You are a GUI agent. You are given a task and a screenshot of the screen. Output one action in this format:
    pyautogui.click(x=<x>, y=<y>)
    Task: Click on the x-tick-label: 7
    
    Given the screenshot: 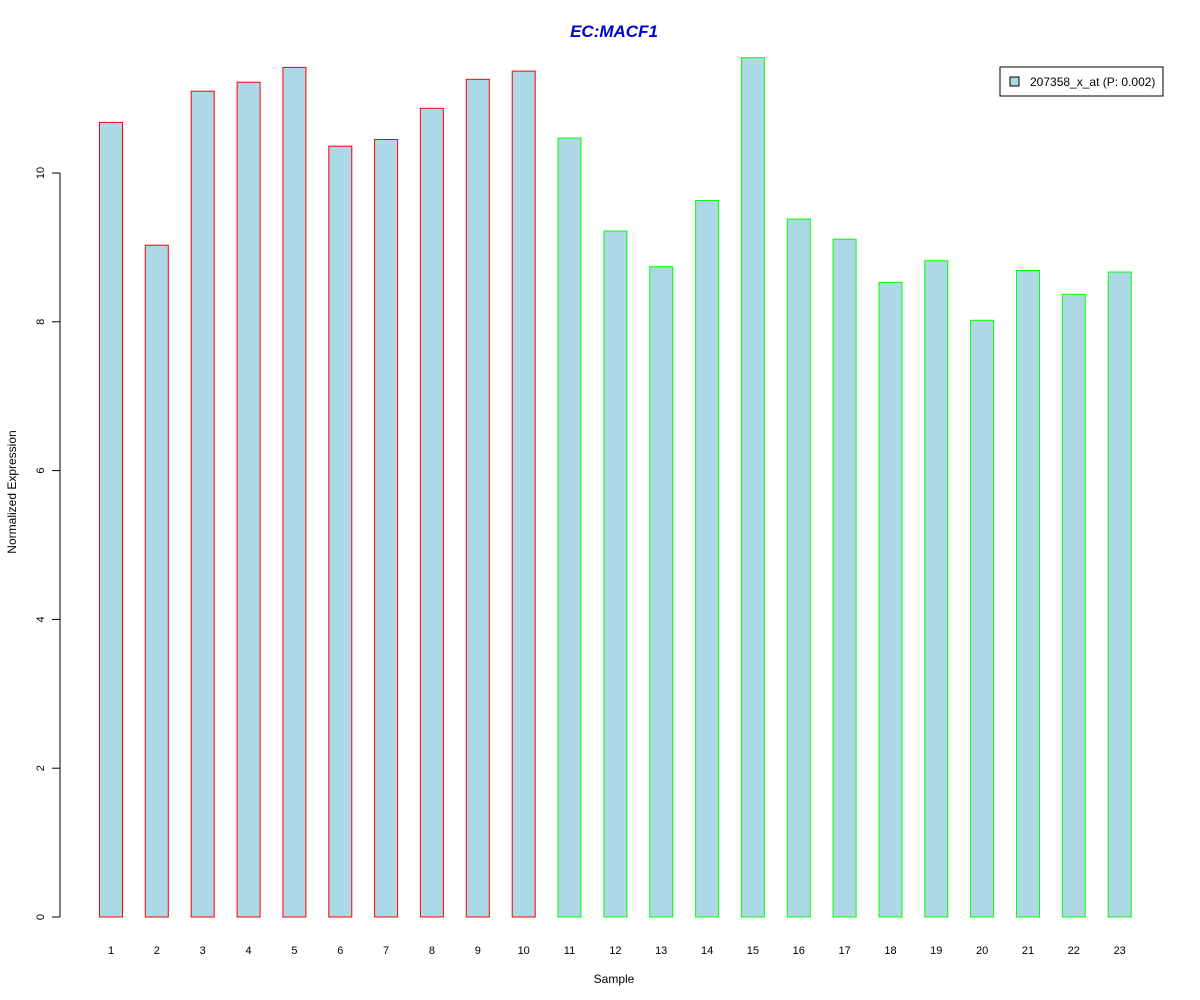 What is the action you would take?
    pyautogui.click(x=386, y=951)
    